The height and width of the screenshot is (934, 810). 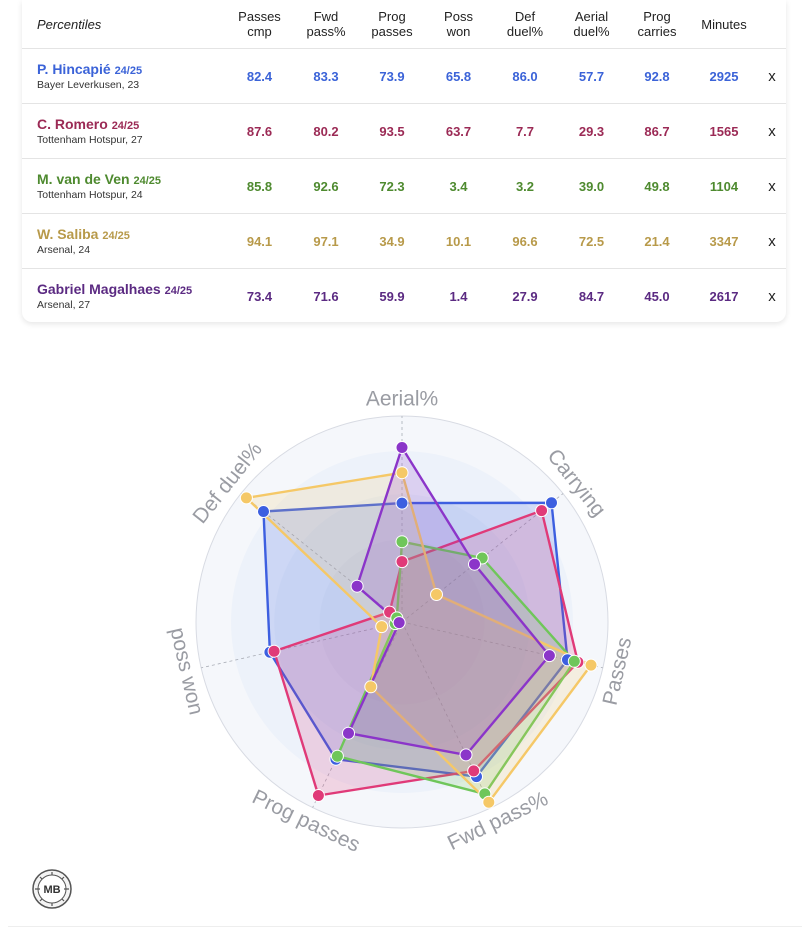 What do you see at coordinates (68, 234) in the screenshot?
I see `player-name: W. Saliba` at bounding box center [68, 234].